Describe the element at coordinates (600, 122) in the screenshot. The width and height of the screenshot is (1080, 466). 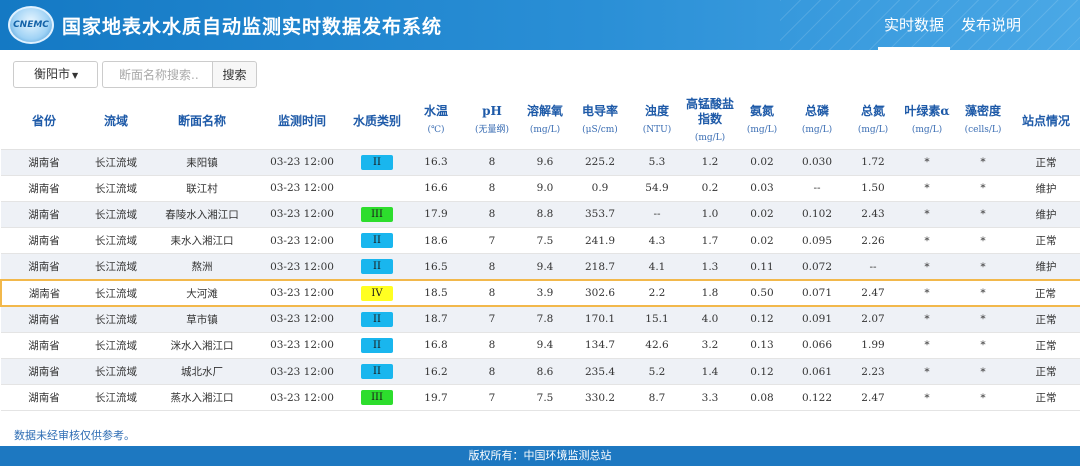
I see `column-header: 电导率 (μS/cm)` at that location.